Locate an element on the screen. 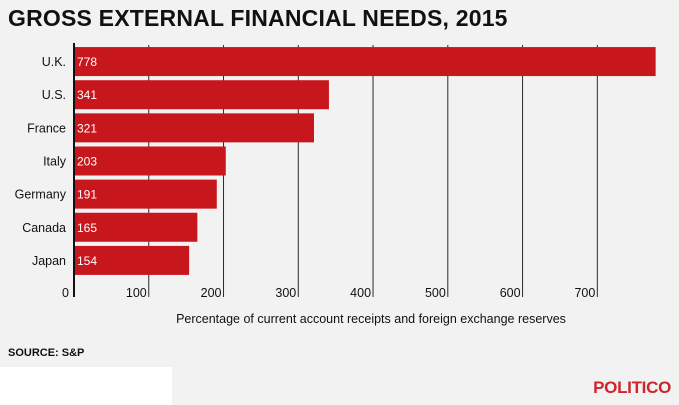 Image resolution: width=679 pixels, height=405 pixels. blank-panel is located at coordinates (86, 386).